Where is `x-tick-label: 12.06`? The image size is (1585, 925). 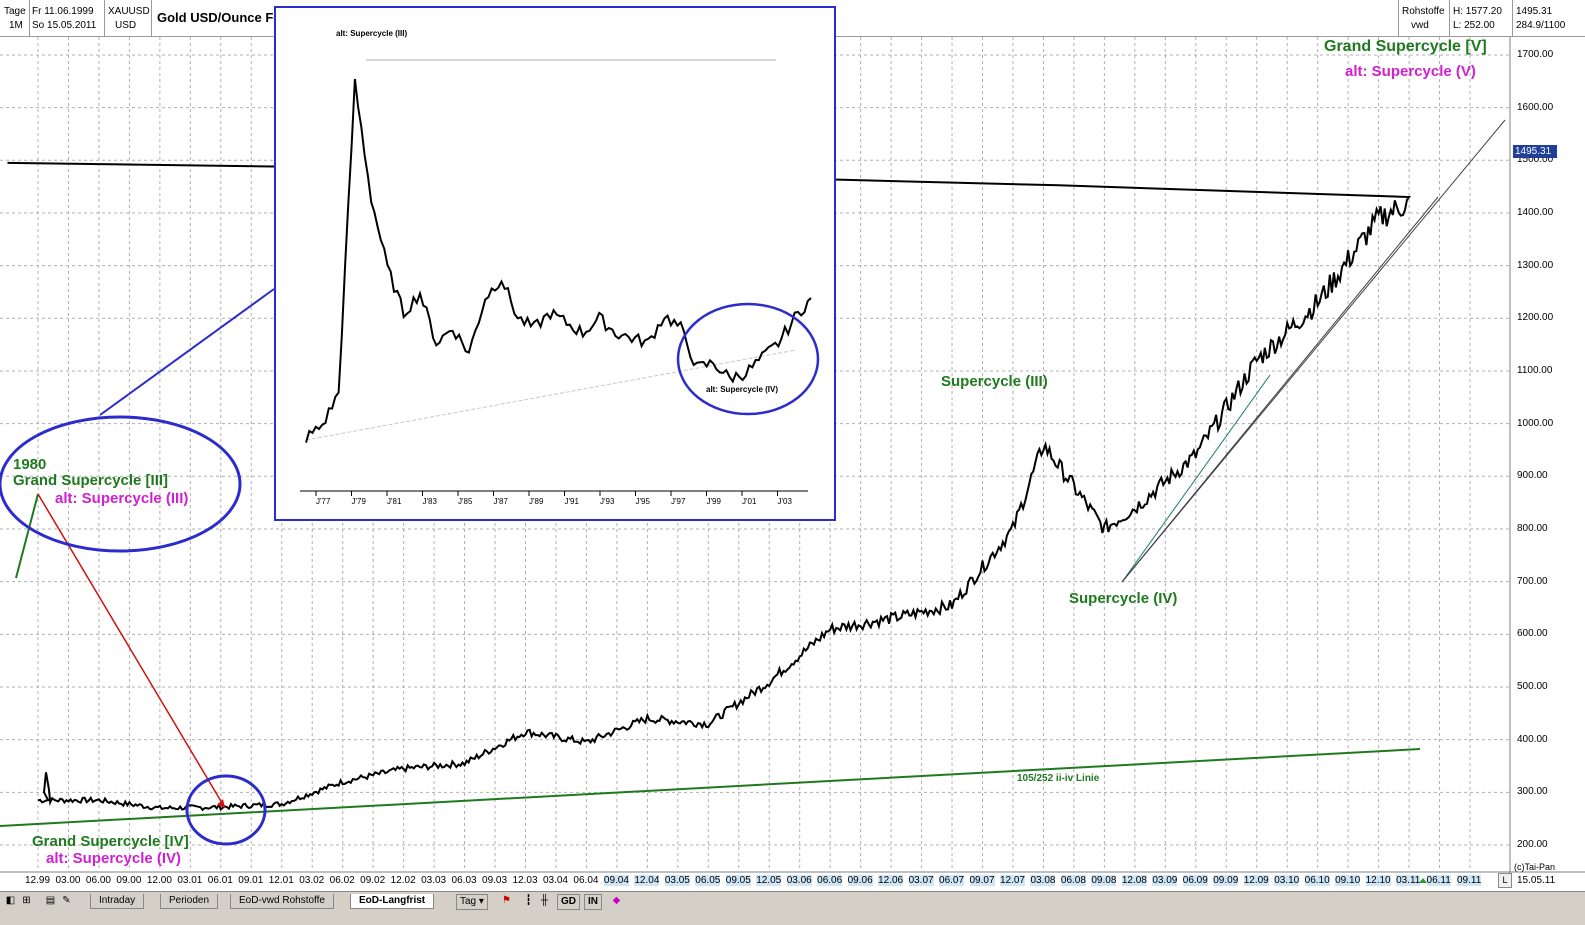
x-tick-label: 12.06 is located at coordinates (891, 880).